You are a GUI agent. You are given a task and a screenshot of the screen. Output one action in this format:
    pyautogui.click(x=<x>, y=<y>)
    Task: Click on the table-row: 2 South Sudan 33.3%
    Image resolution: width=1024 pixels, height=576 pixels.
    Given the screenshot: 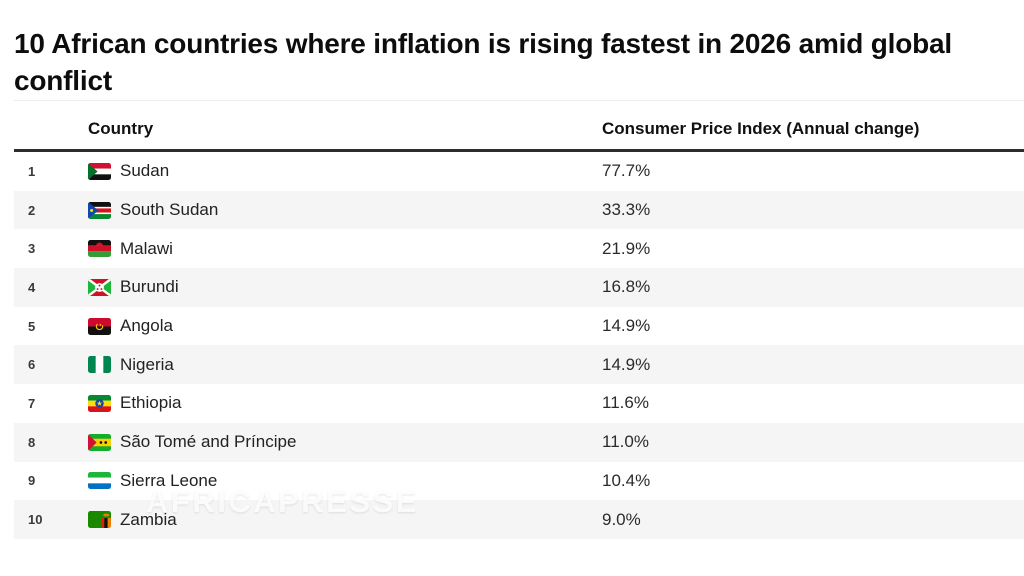 What is the action you would take?
    pyautogui.click(x=519, y=210)
    